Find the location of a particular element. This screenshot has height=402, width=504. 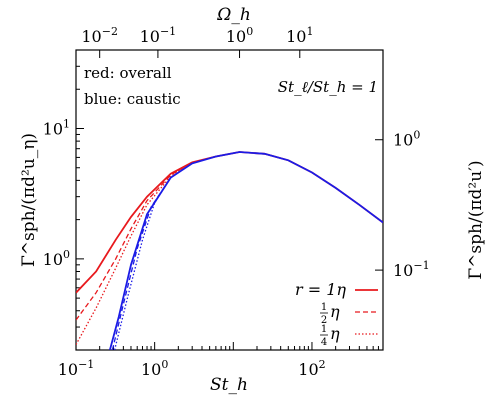

top-tick-label: 10⁻² is located at coordinates (99, 35).